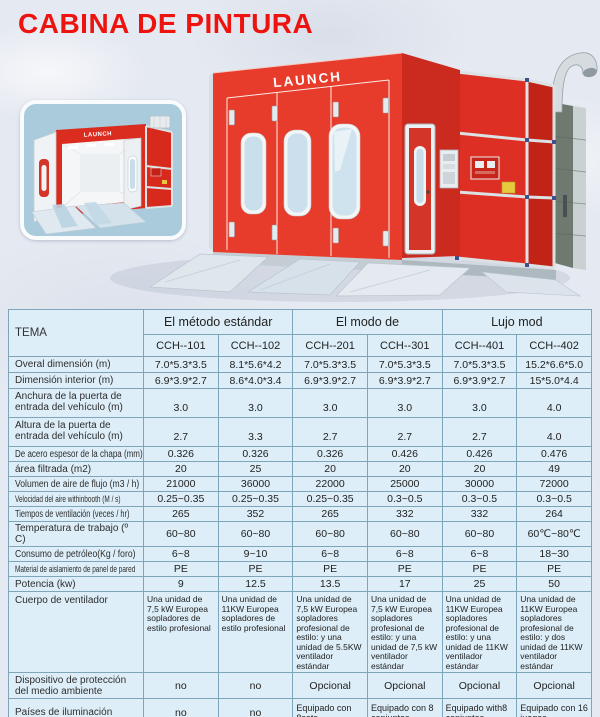 Image resolution: width=600 pixels, height=717 pixels. Describe the element at coordinates (367, 322) in the screenshot. I see `group-header: El modo de` at that location.